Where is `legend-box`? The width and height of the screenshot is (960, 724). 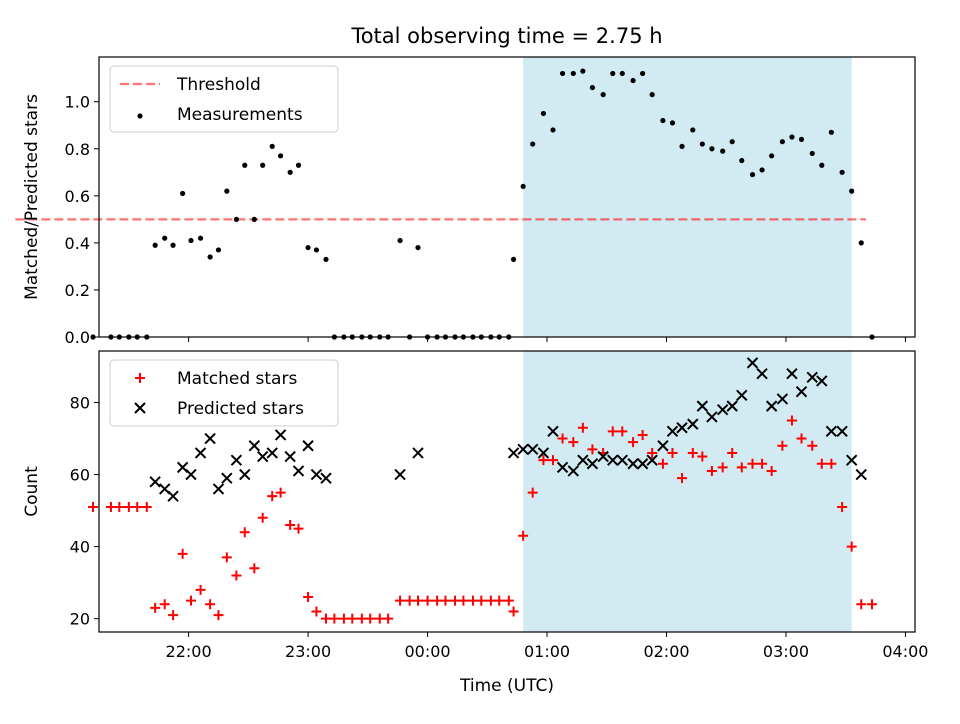 legend-box is located at coordinates (224, 393).